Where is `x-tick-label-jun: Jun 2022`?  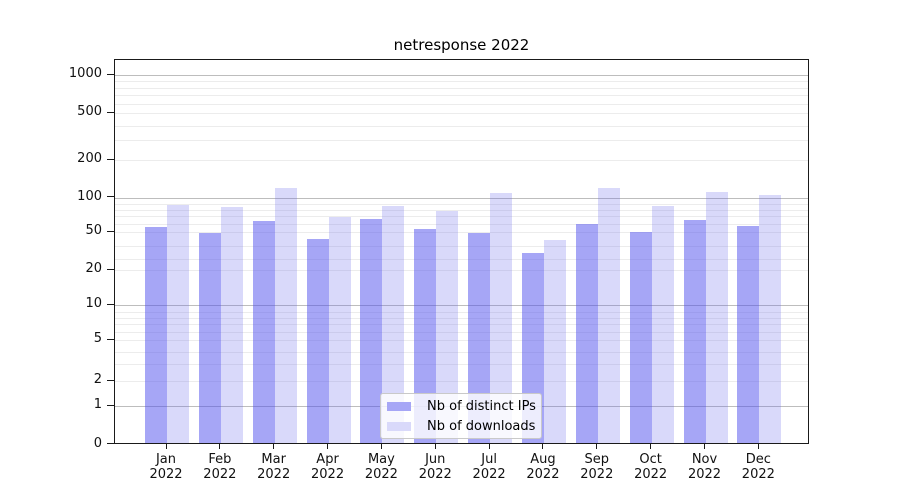 x-tick-label-jun: Jun 2022 is located at coordinates (435, 467).